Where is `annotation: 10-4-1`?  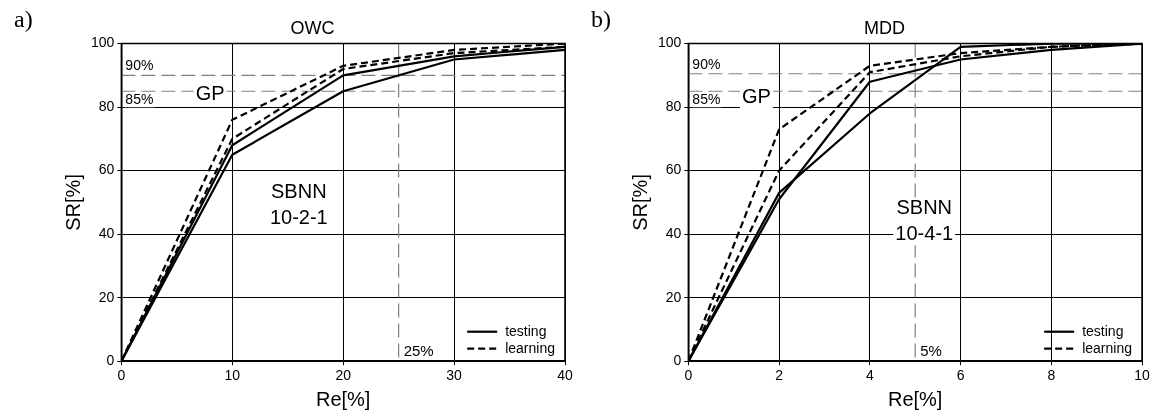 annotation: 10-4-1 is located at coordinates (924, 232).